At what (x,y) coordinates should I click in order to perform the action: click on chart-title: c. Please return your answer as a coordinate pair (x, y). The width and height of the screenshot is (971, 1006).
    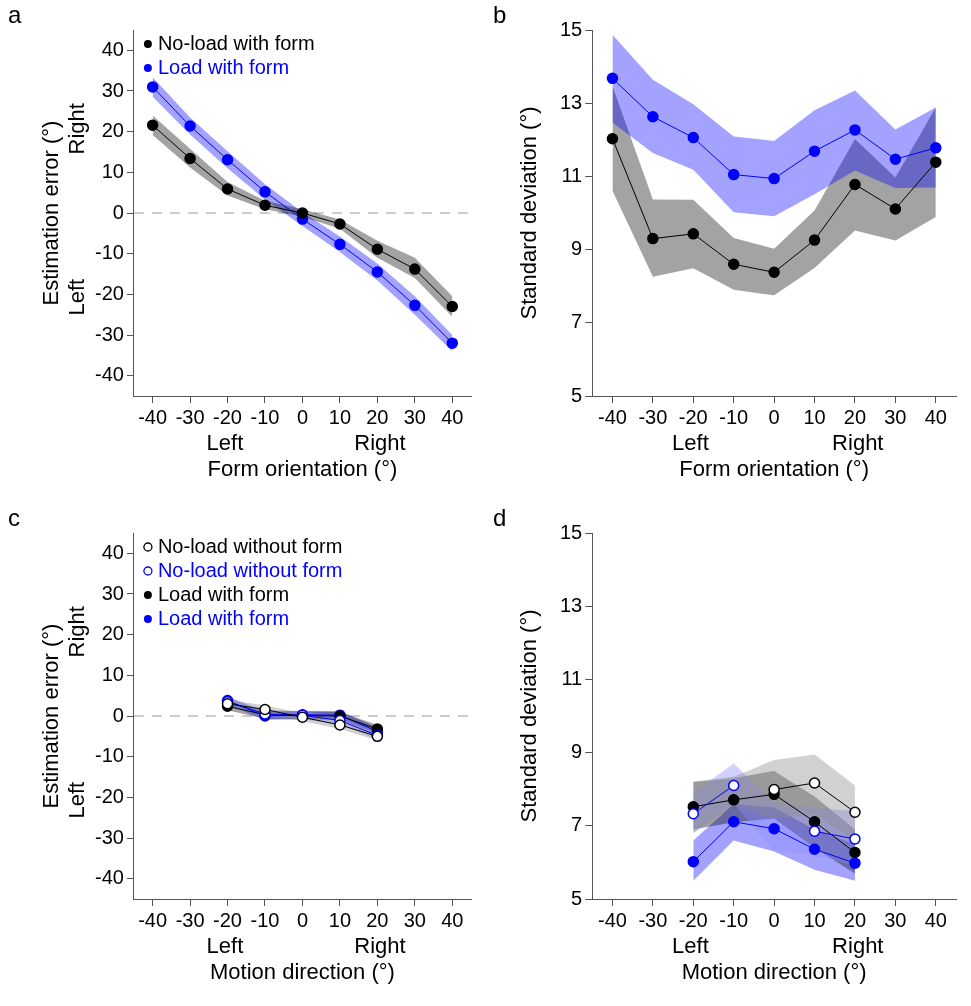
    Looking at the image, I should click on (14, 517).